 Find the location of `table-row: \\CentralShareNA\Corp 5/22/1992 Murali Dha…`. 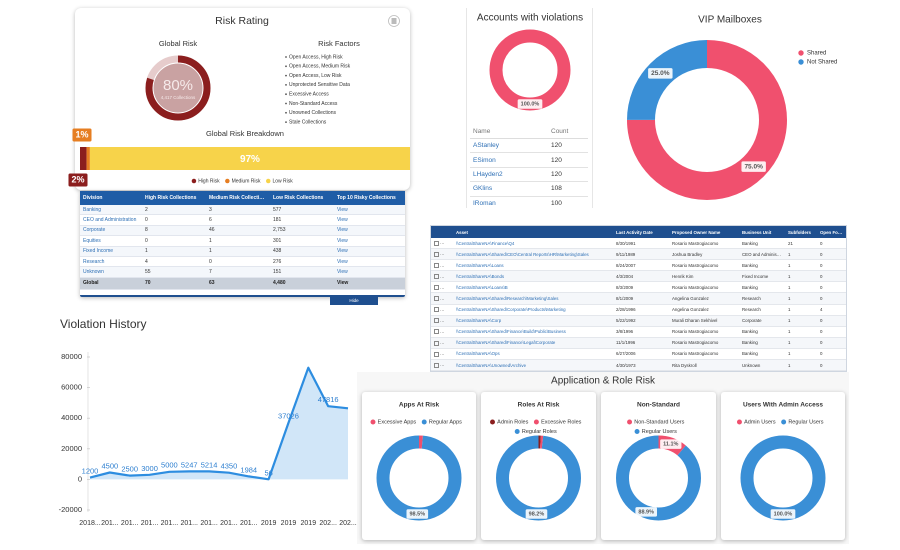

table-row: \\CentralShareNA\Corp 5/22/1992 Murali Dha… is located at coordinates (638, 321).